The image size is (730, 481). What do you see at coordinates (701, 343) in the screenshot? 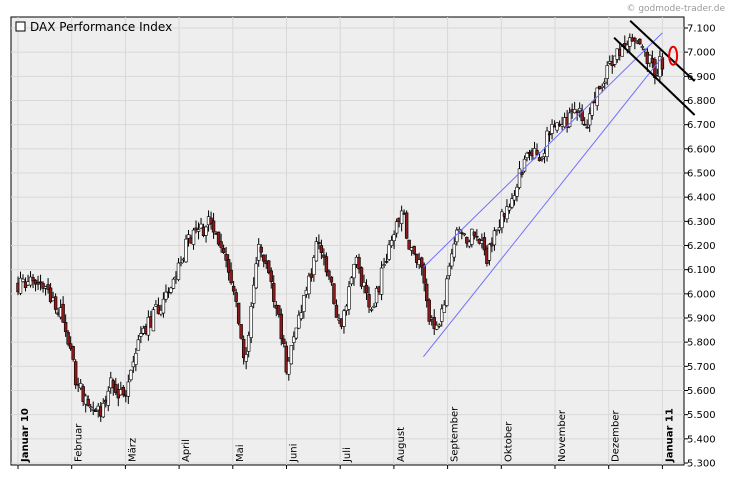
I see `y-tick-label: 5.800` at bounding box center [701, 343].